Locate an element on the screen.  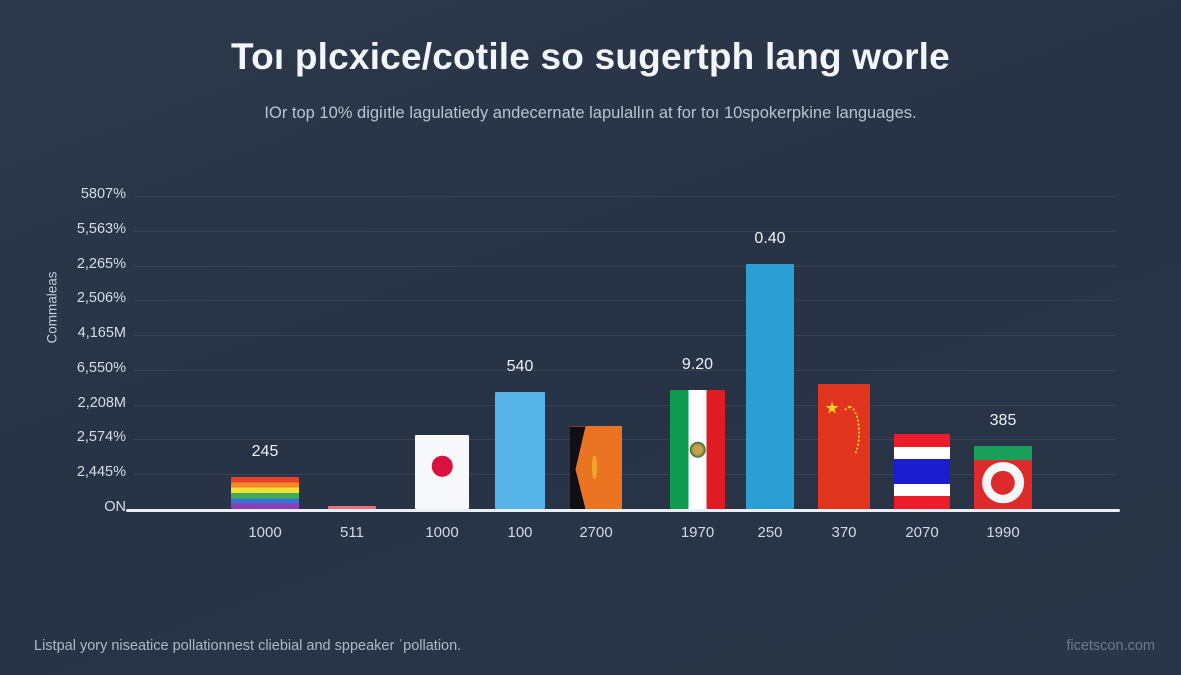
bar-value-label: 9.20 is located at coordinates (697, 365).